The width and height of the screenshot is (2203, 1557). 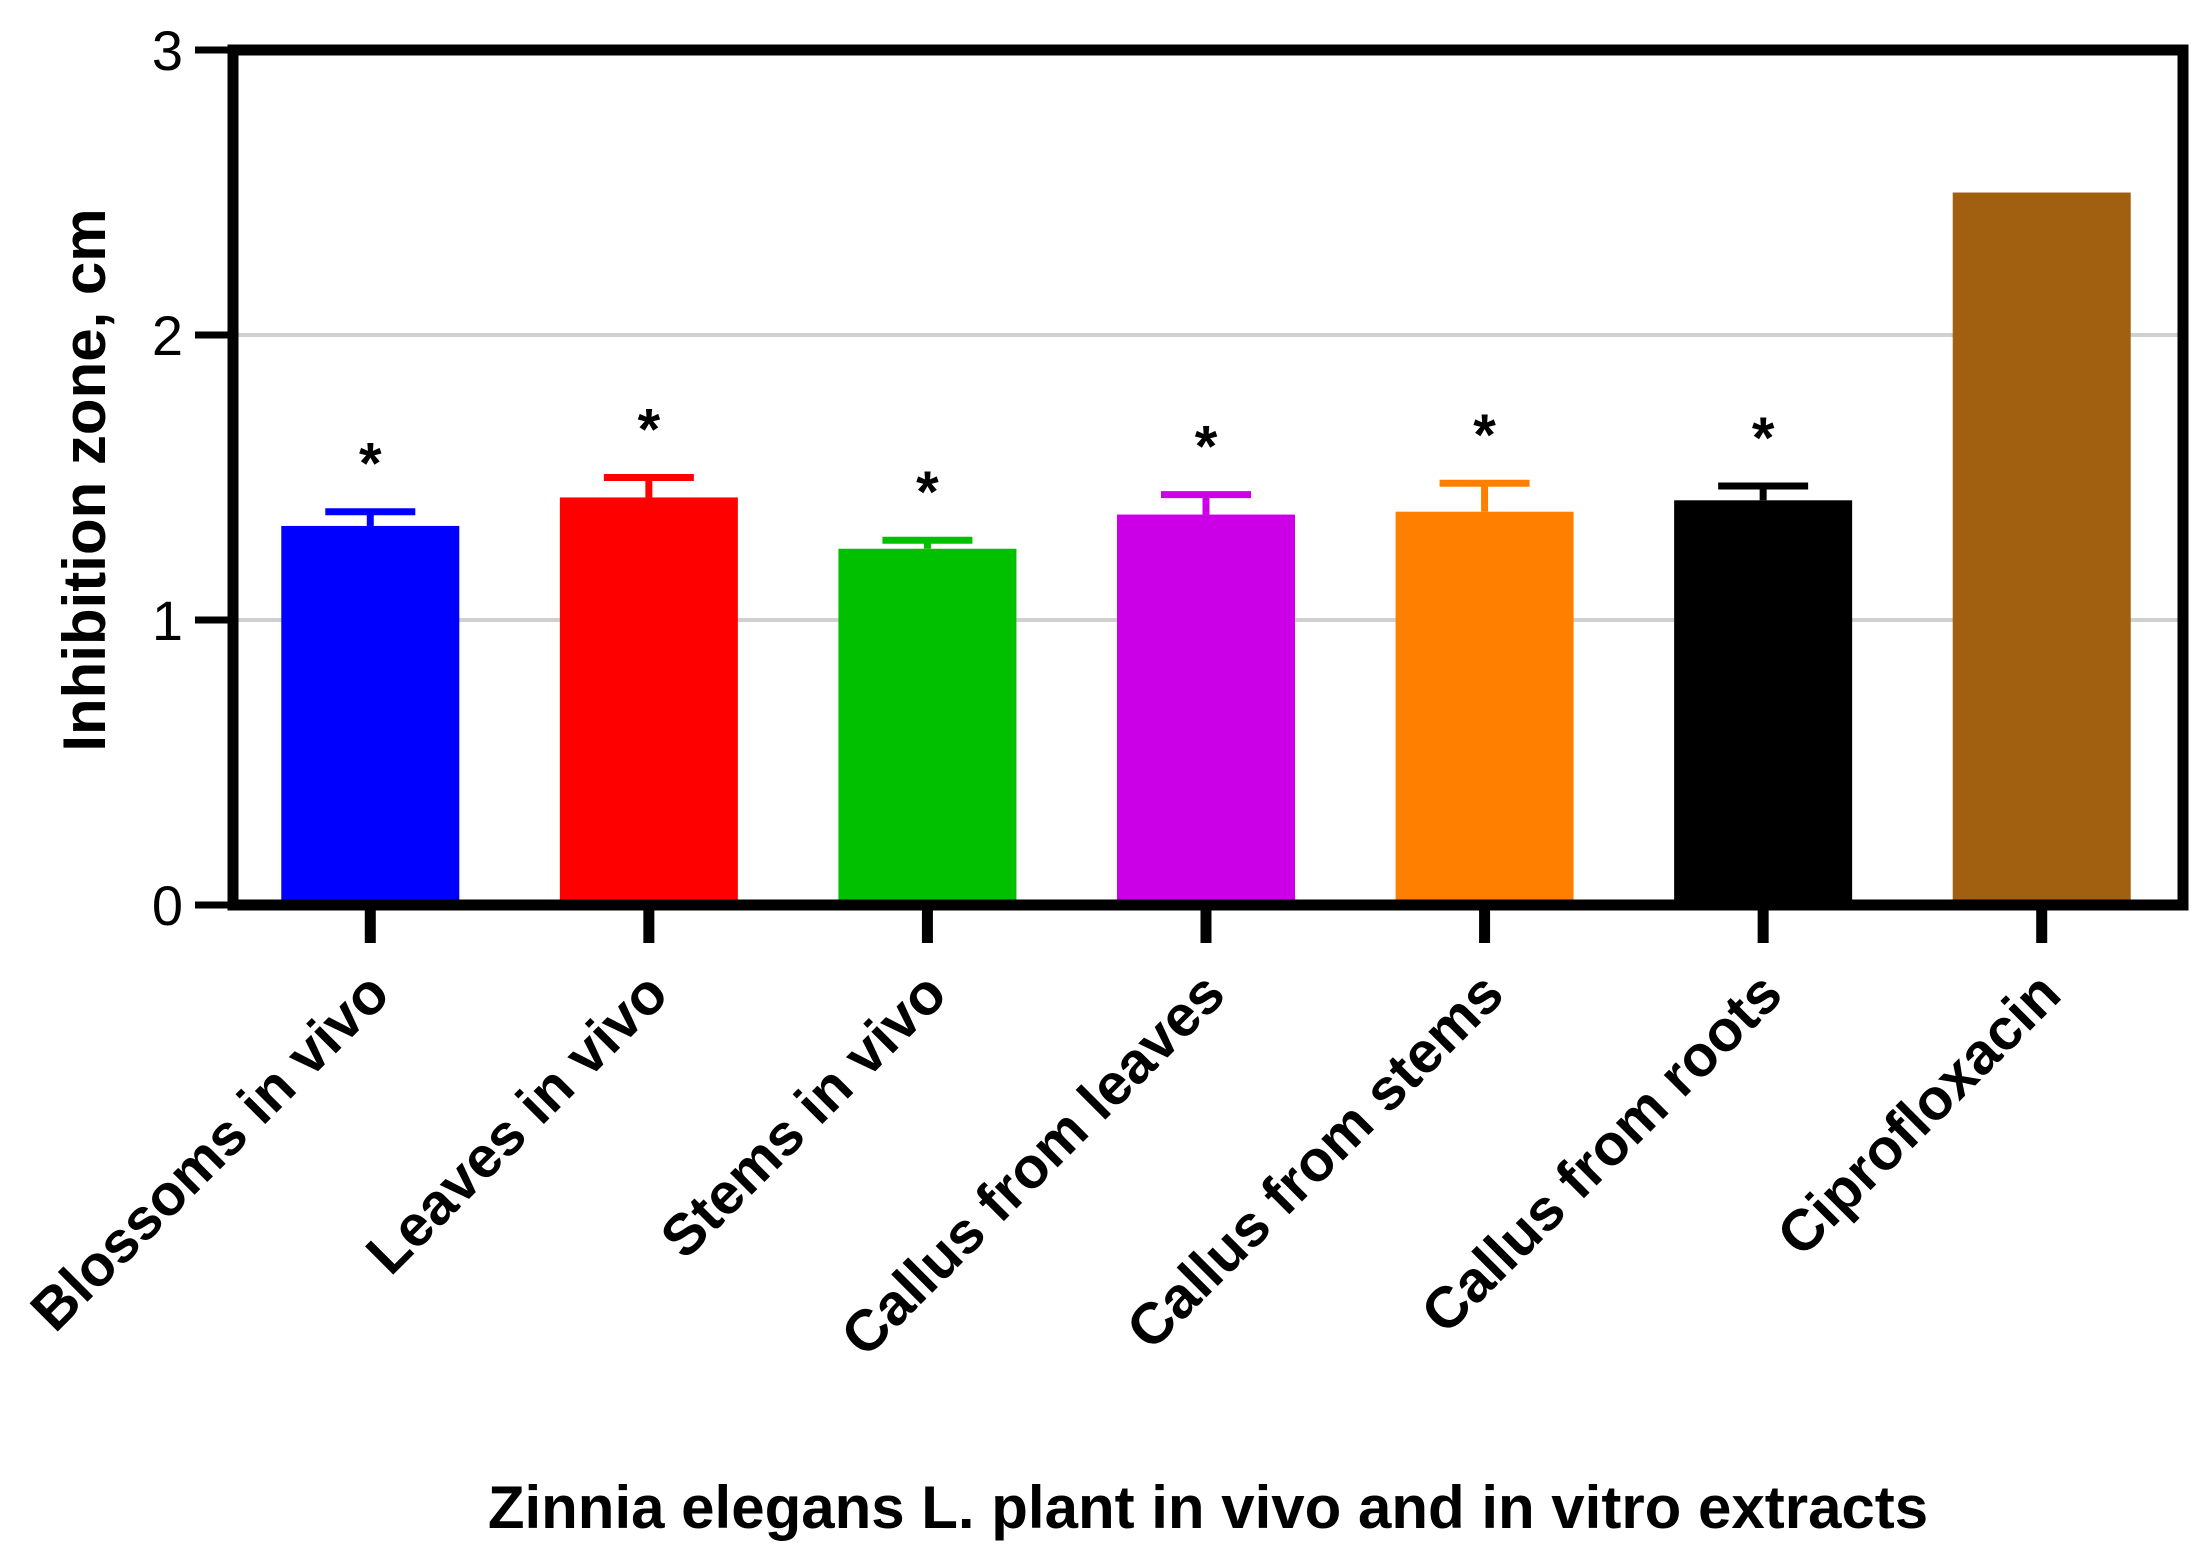 I want to click on y-tick-label: 0, so click(x=167, y=905).